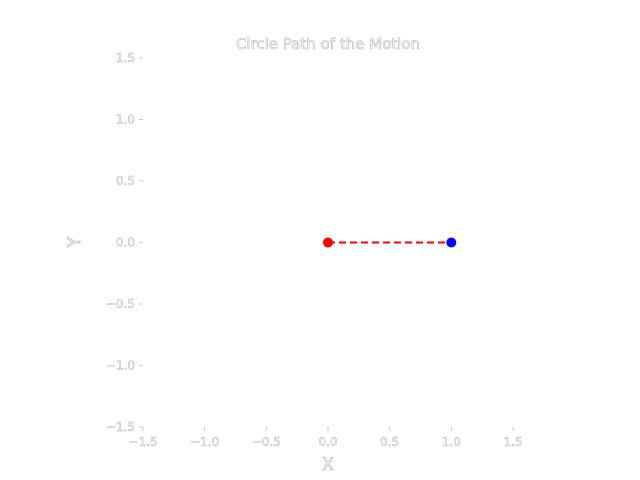  I want to click on x-tick-label: −0.5, so click(266, 442).